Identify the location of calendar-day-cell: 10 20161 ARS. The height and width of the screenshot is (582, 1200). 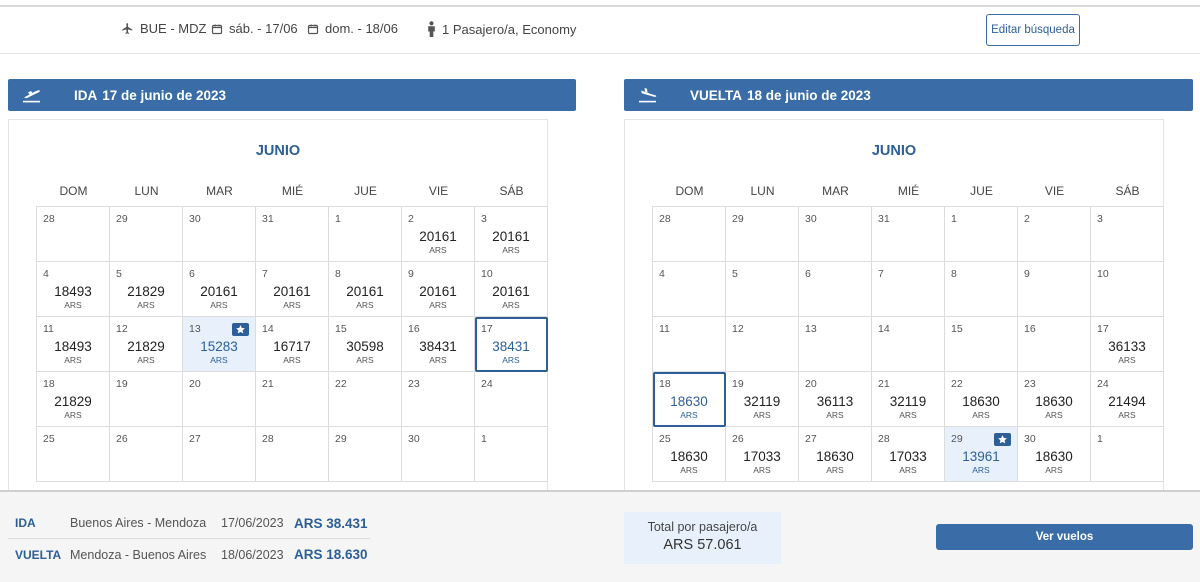
(511, 289).